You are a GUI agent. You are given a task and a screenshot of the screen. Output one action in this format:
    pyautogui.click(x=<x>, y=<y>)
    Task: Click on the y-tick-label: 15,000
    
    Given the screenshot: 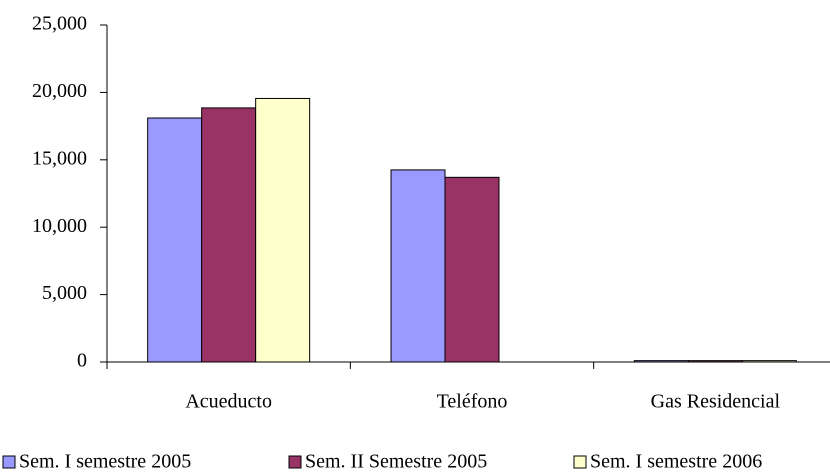 What is the action you would take?
    pyautogui.click(x=59, y=158)
    